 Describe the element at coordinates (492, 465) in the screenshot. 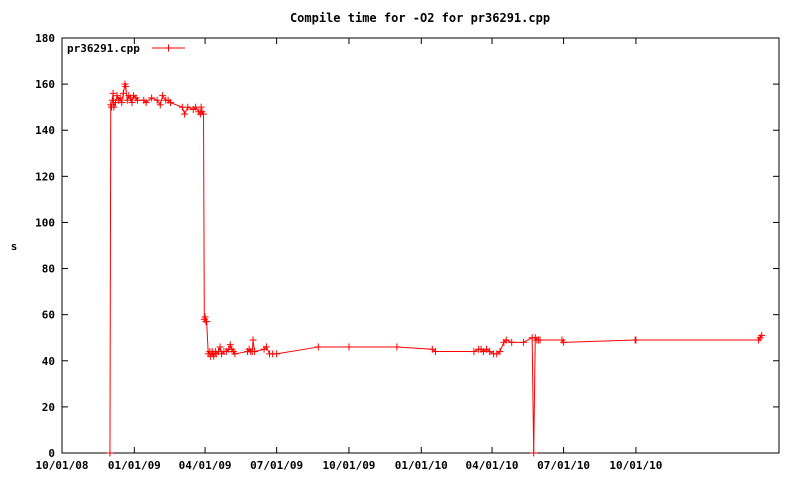

I see `x-tick-label: 04/01/10` at that location.